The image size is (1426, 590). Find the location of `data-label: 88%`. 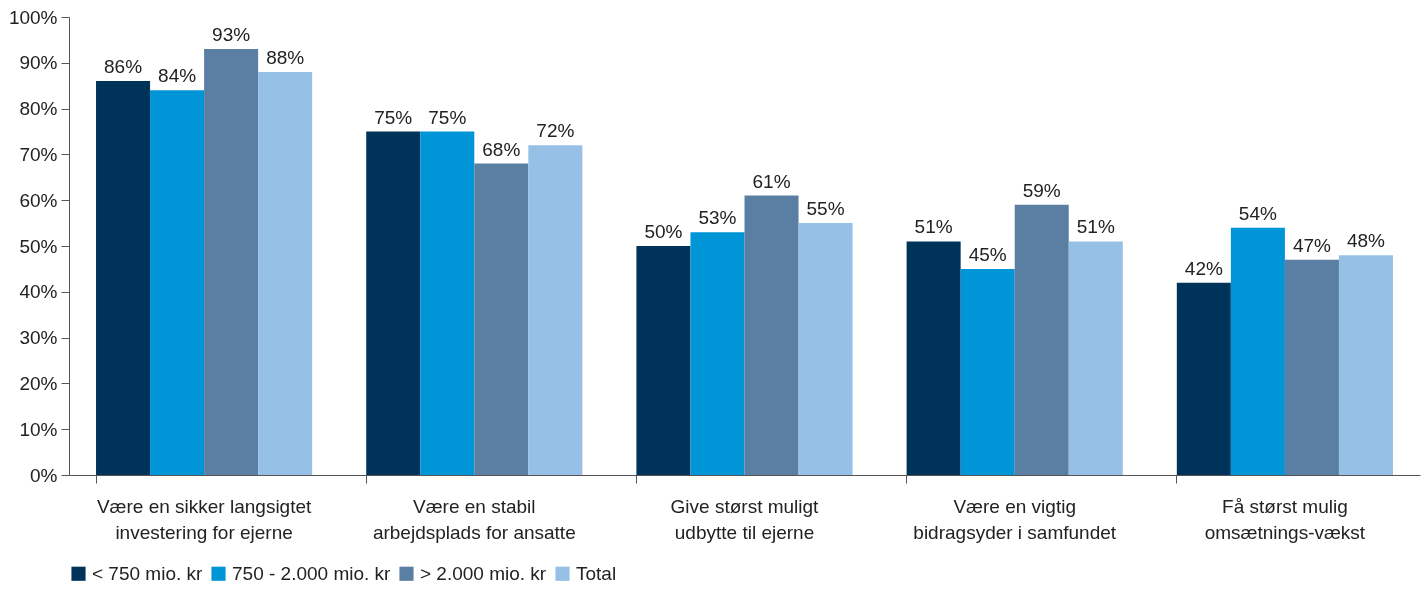

data-label: 88% is located at coordinates (285, 57).